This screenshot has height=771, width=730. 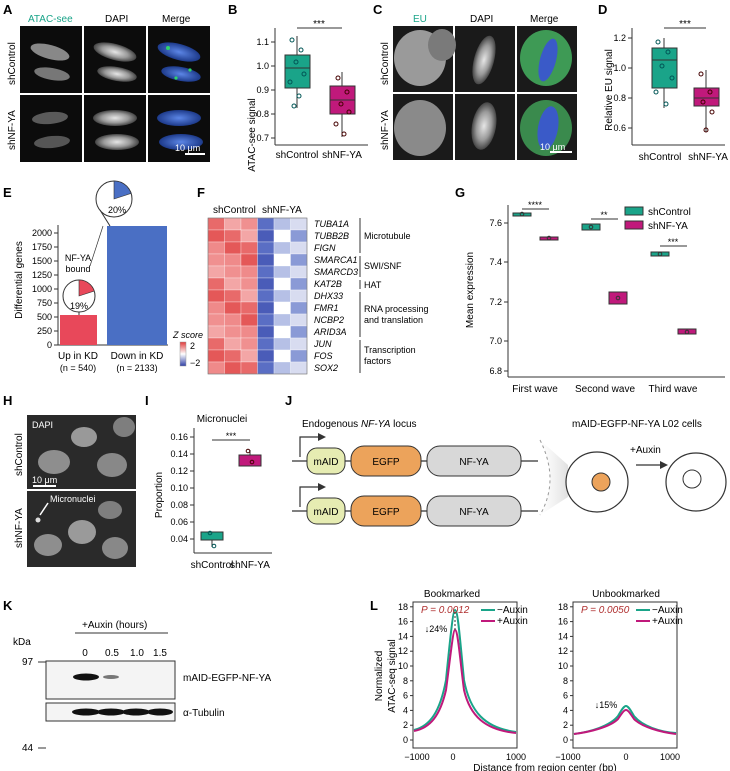 I want to click on panel-c: EU DAPI Merge 10 μm shControl shNF-YA, so click(x=478, y=87).